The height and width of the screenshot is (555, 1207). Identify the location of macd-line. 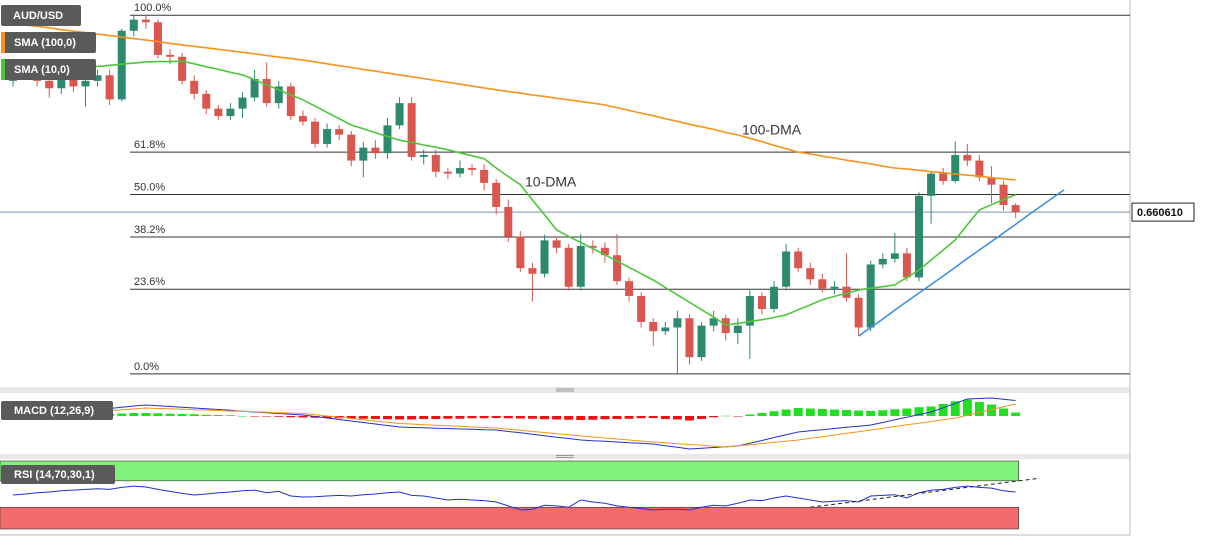
(514, 423).